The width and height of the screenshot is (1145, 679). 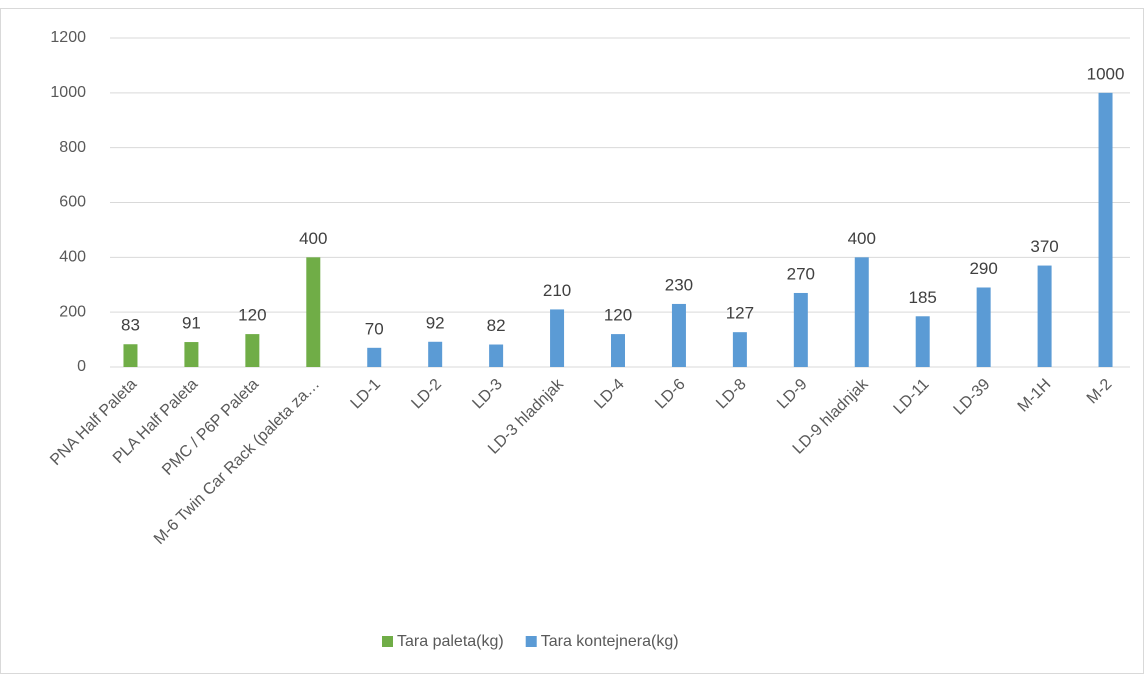 What do you see at coordinates (435, 322) in the screenshot?
I see `data-label: 92` at bounding box center [435, 322].